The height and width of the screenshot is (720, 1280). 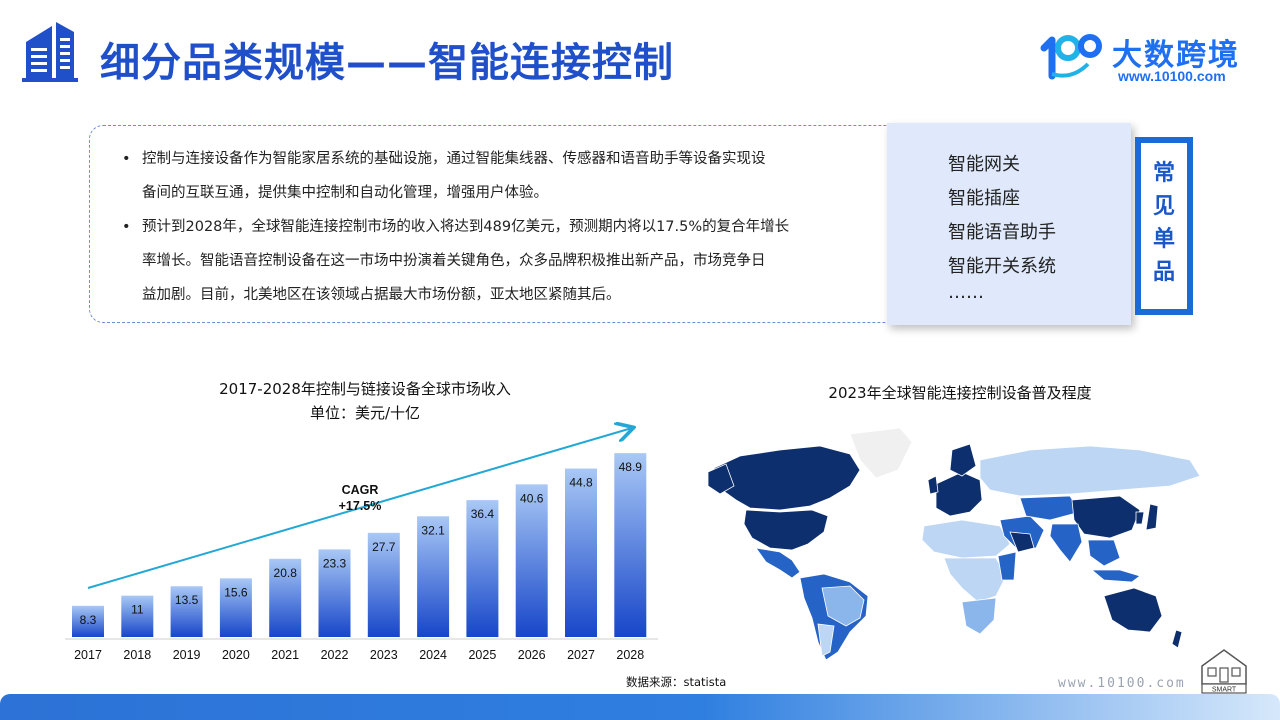 What do you see at coordinates (531, 560) in the screenshot?
I see `bar-2026` at bounding box center [531, 560].